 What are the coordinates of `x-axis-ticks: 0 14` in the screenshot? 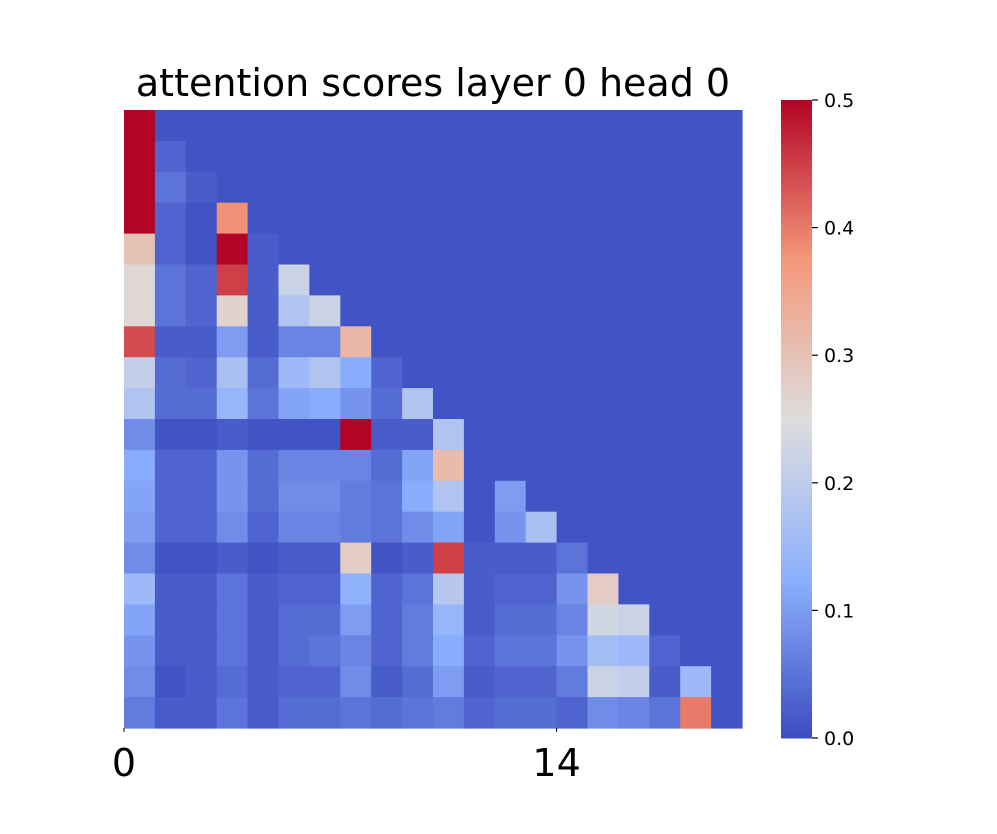 It's located at (346, 756).